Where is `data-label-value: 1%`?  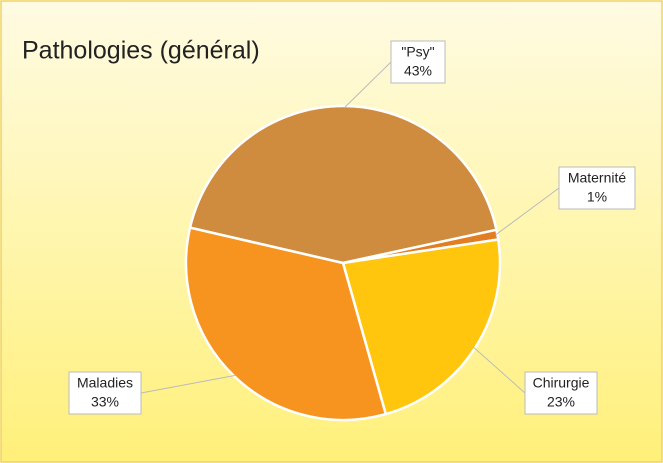
data-label-value: 1% is located at coordinates (597, 197).